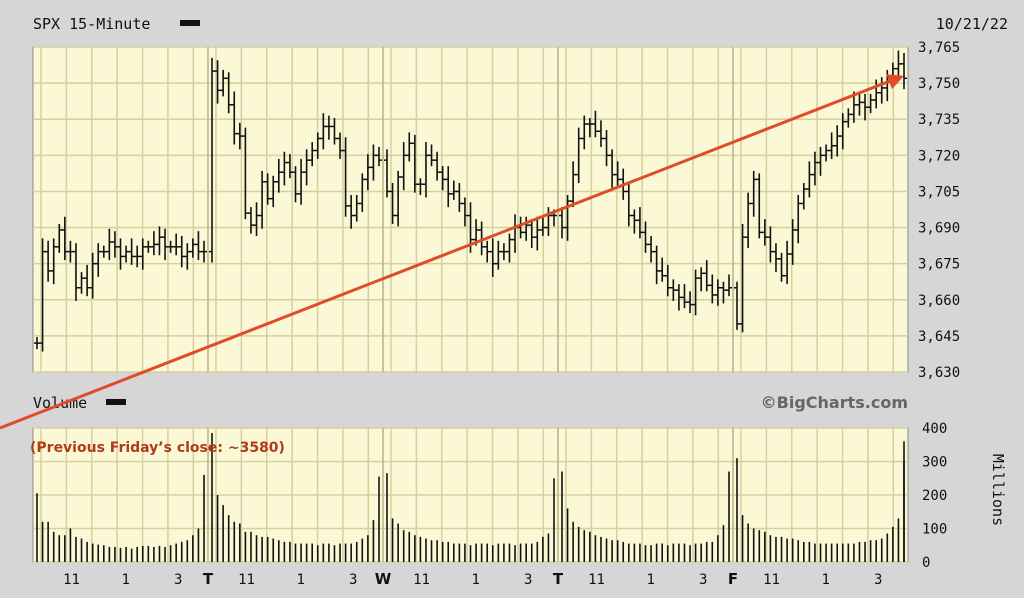 This screenshot has height=598, width=1024. I want to click on volume-units-label: Millions, so click(998, 490).